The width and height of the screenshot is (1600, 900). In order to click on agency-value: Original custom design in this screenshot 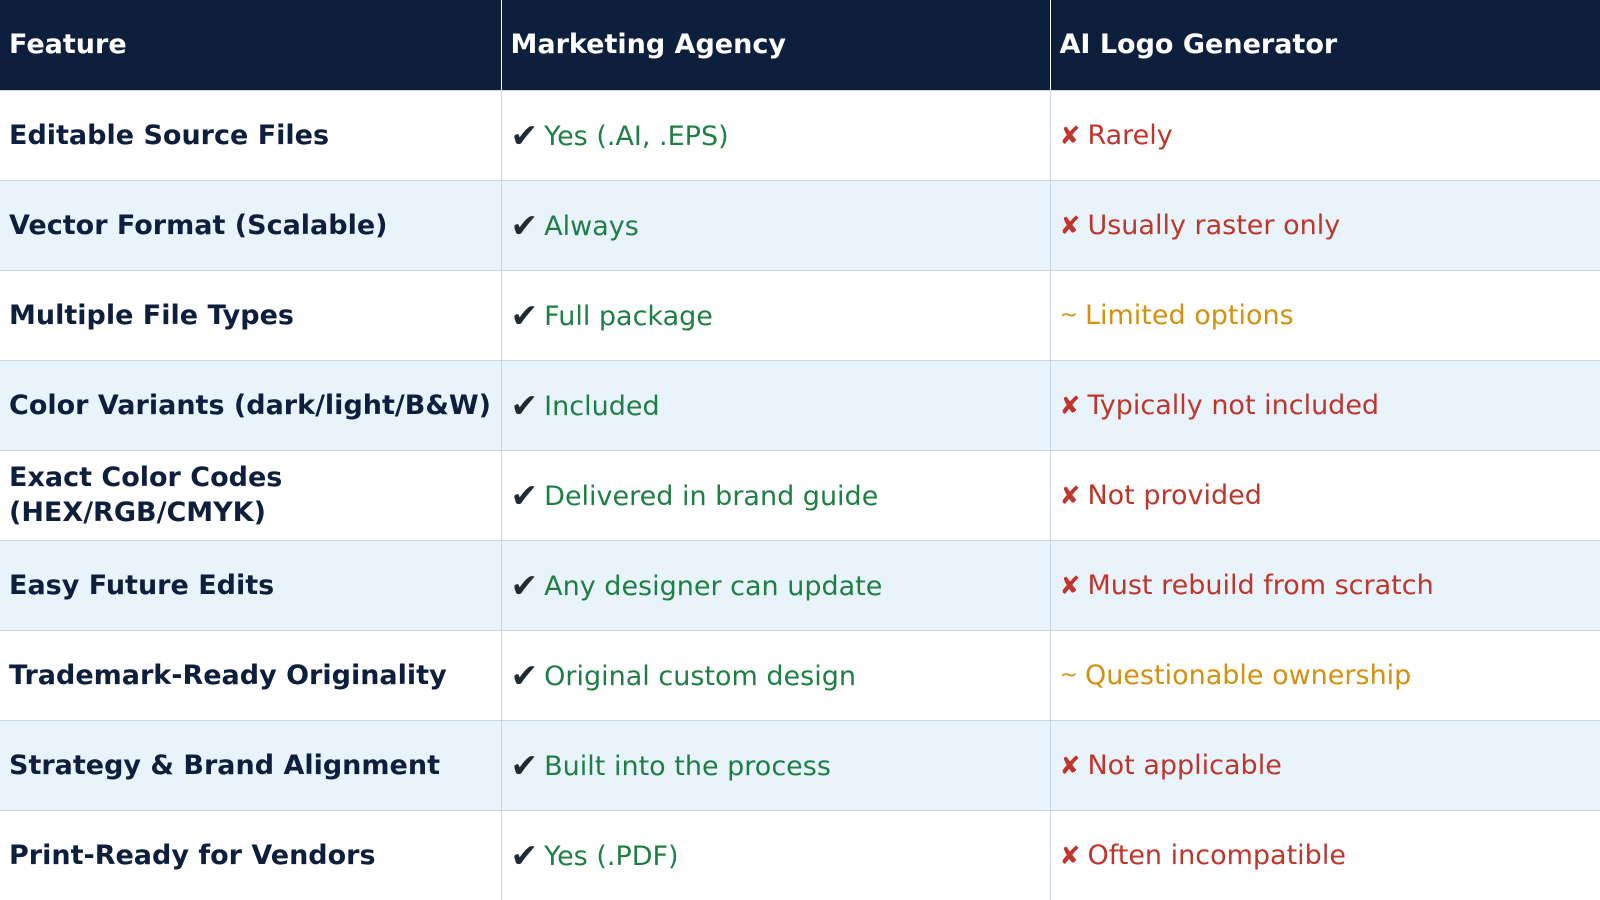, I will do `click(700, 676)`.